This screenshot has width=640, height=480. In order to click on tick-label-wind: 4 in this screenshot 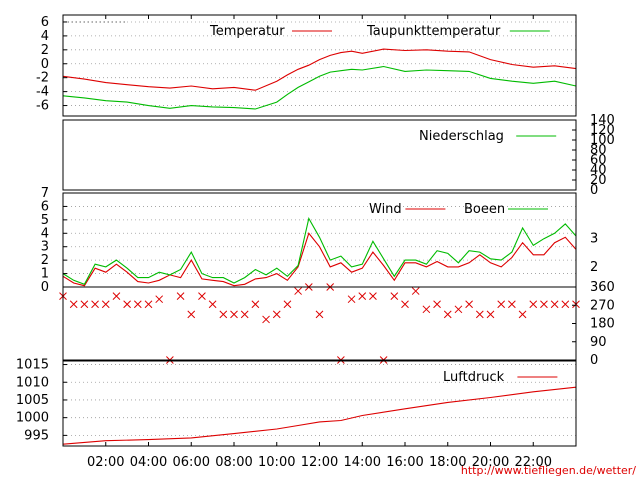, I will do `click(45, 233)`.